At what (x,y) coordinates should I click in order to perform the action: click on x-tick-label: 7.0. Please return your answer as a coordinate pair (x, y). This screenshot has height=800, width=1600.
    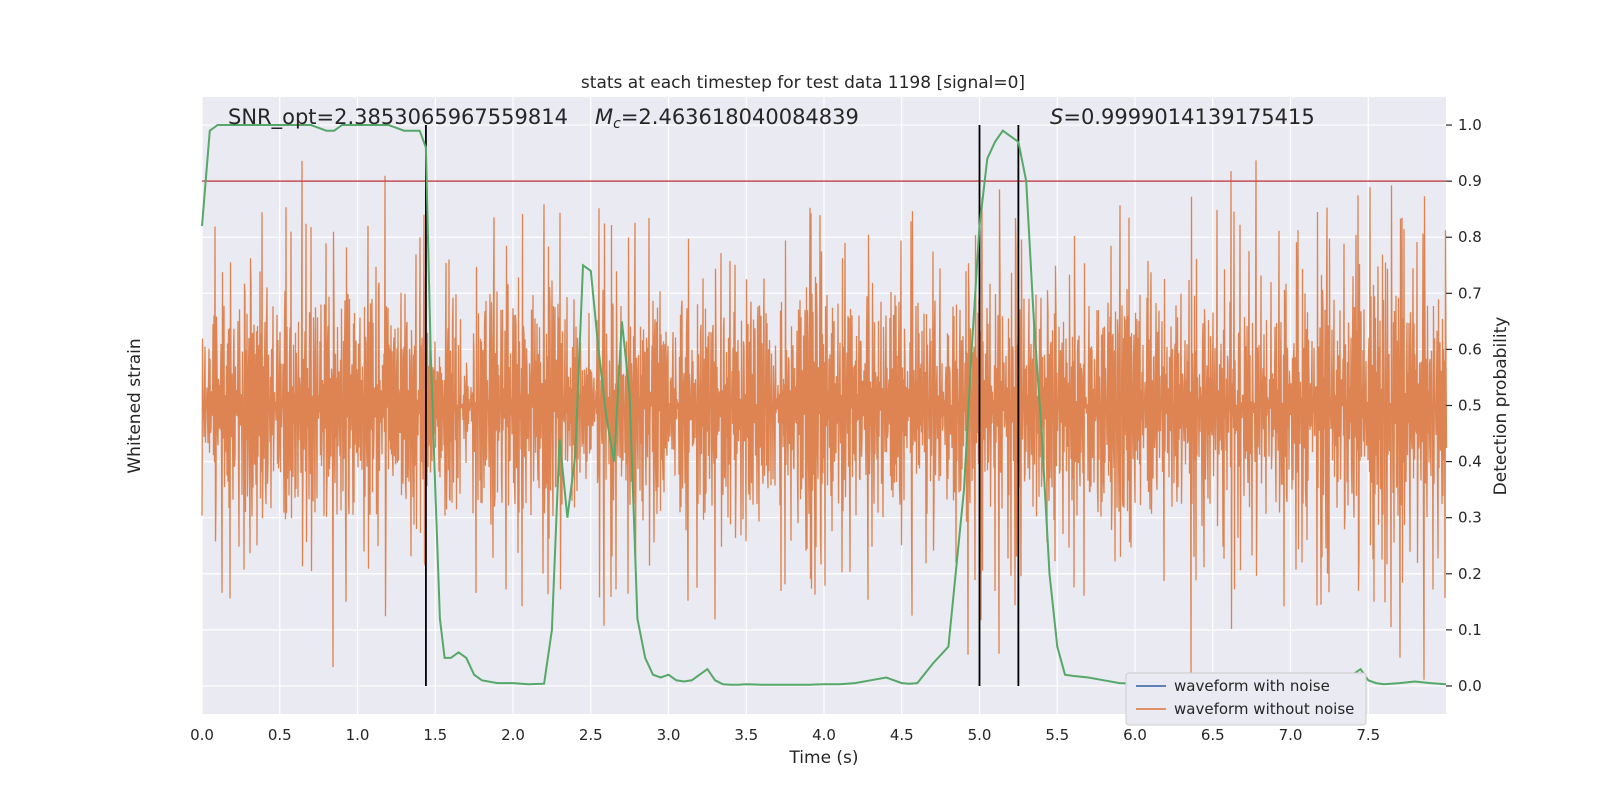
    Looking at the image, I should click on (1291, 735).